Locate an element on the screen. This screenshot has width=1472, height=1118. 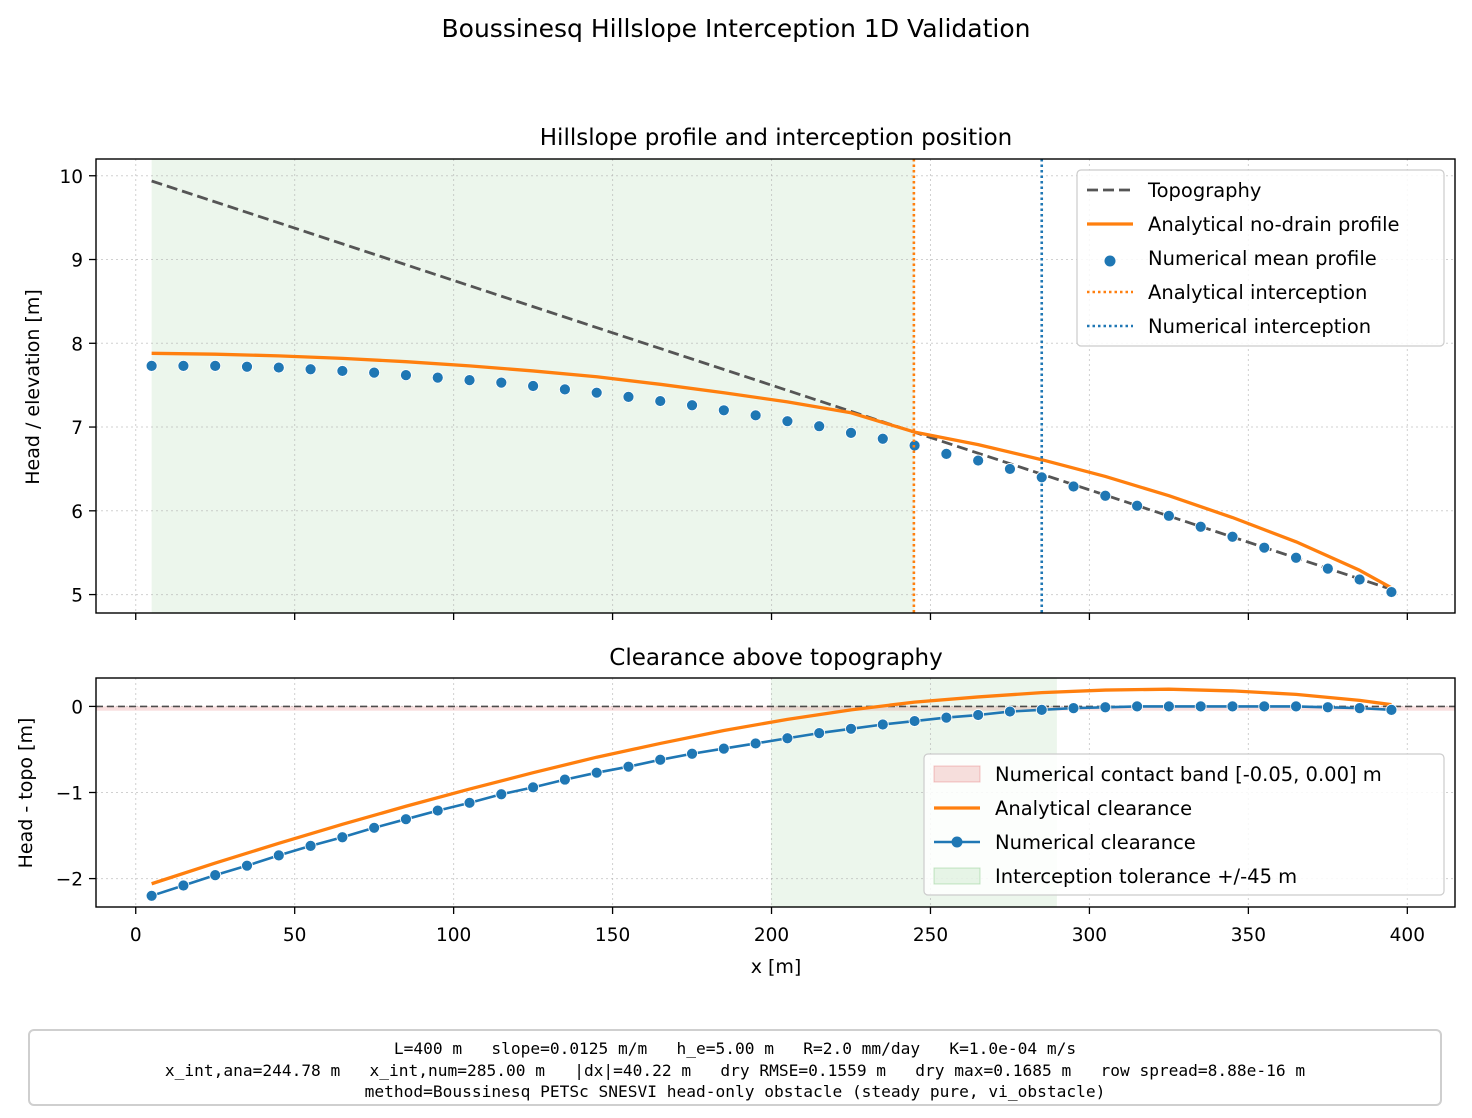
legend-frame is located at coordinates (1184, 824).